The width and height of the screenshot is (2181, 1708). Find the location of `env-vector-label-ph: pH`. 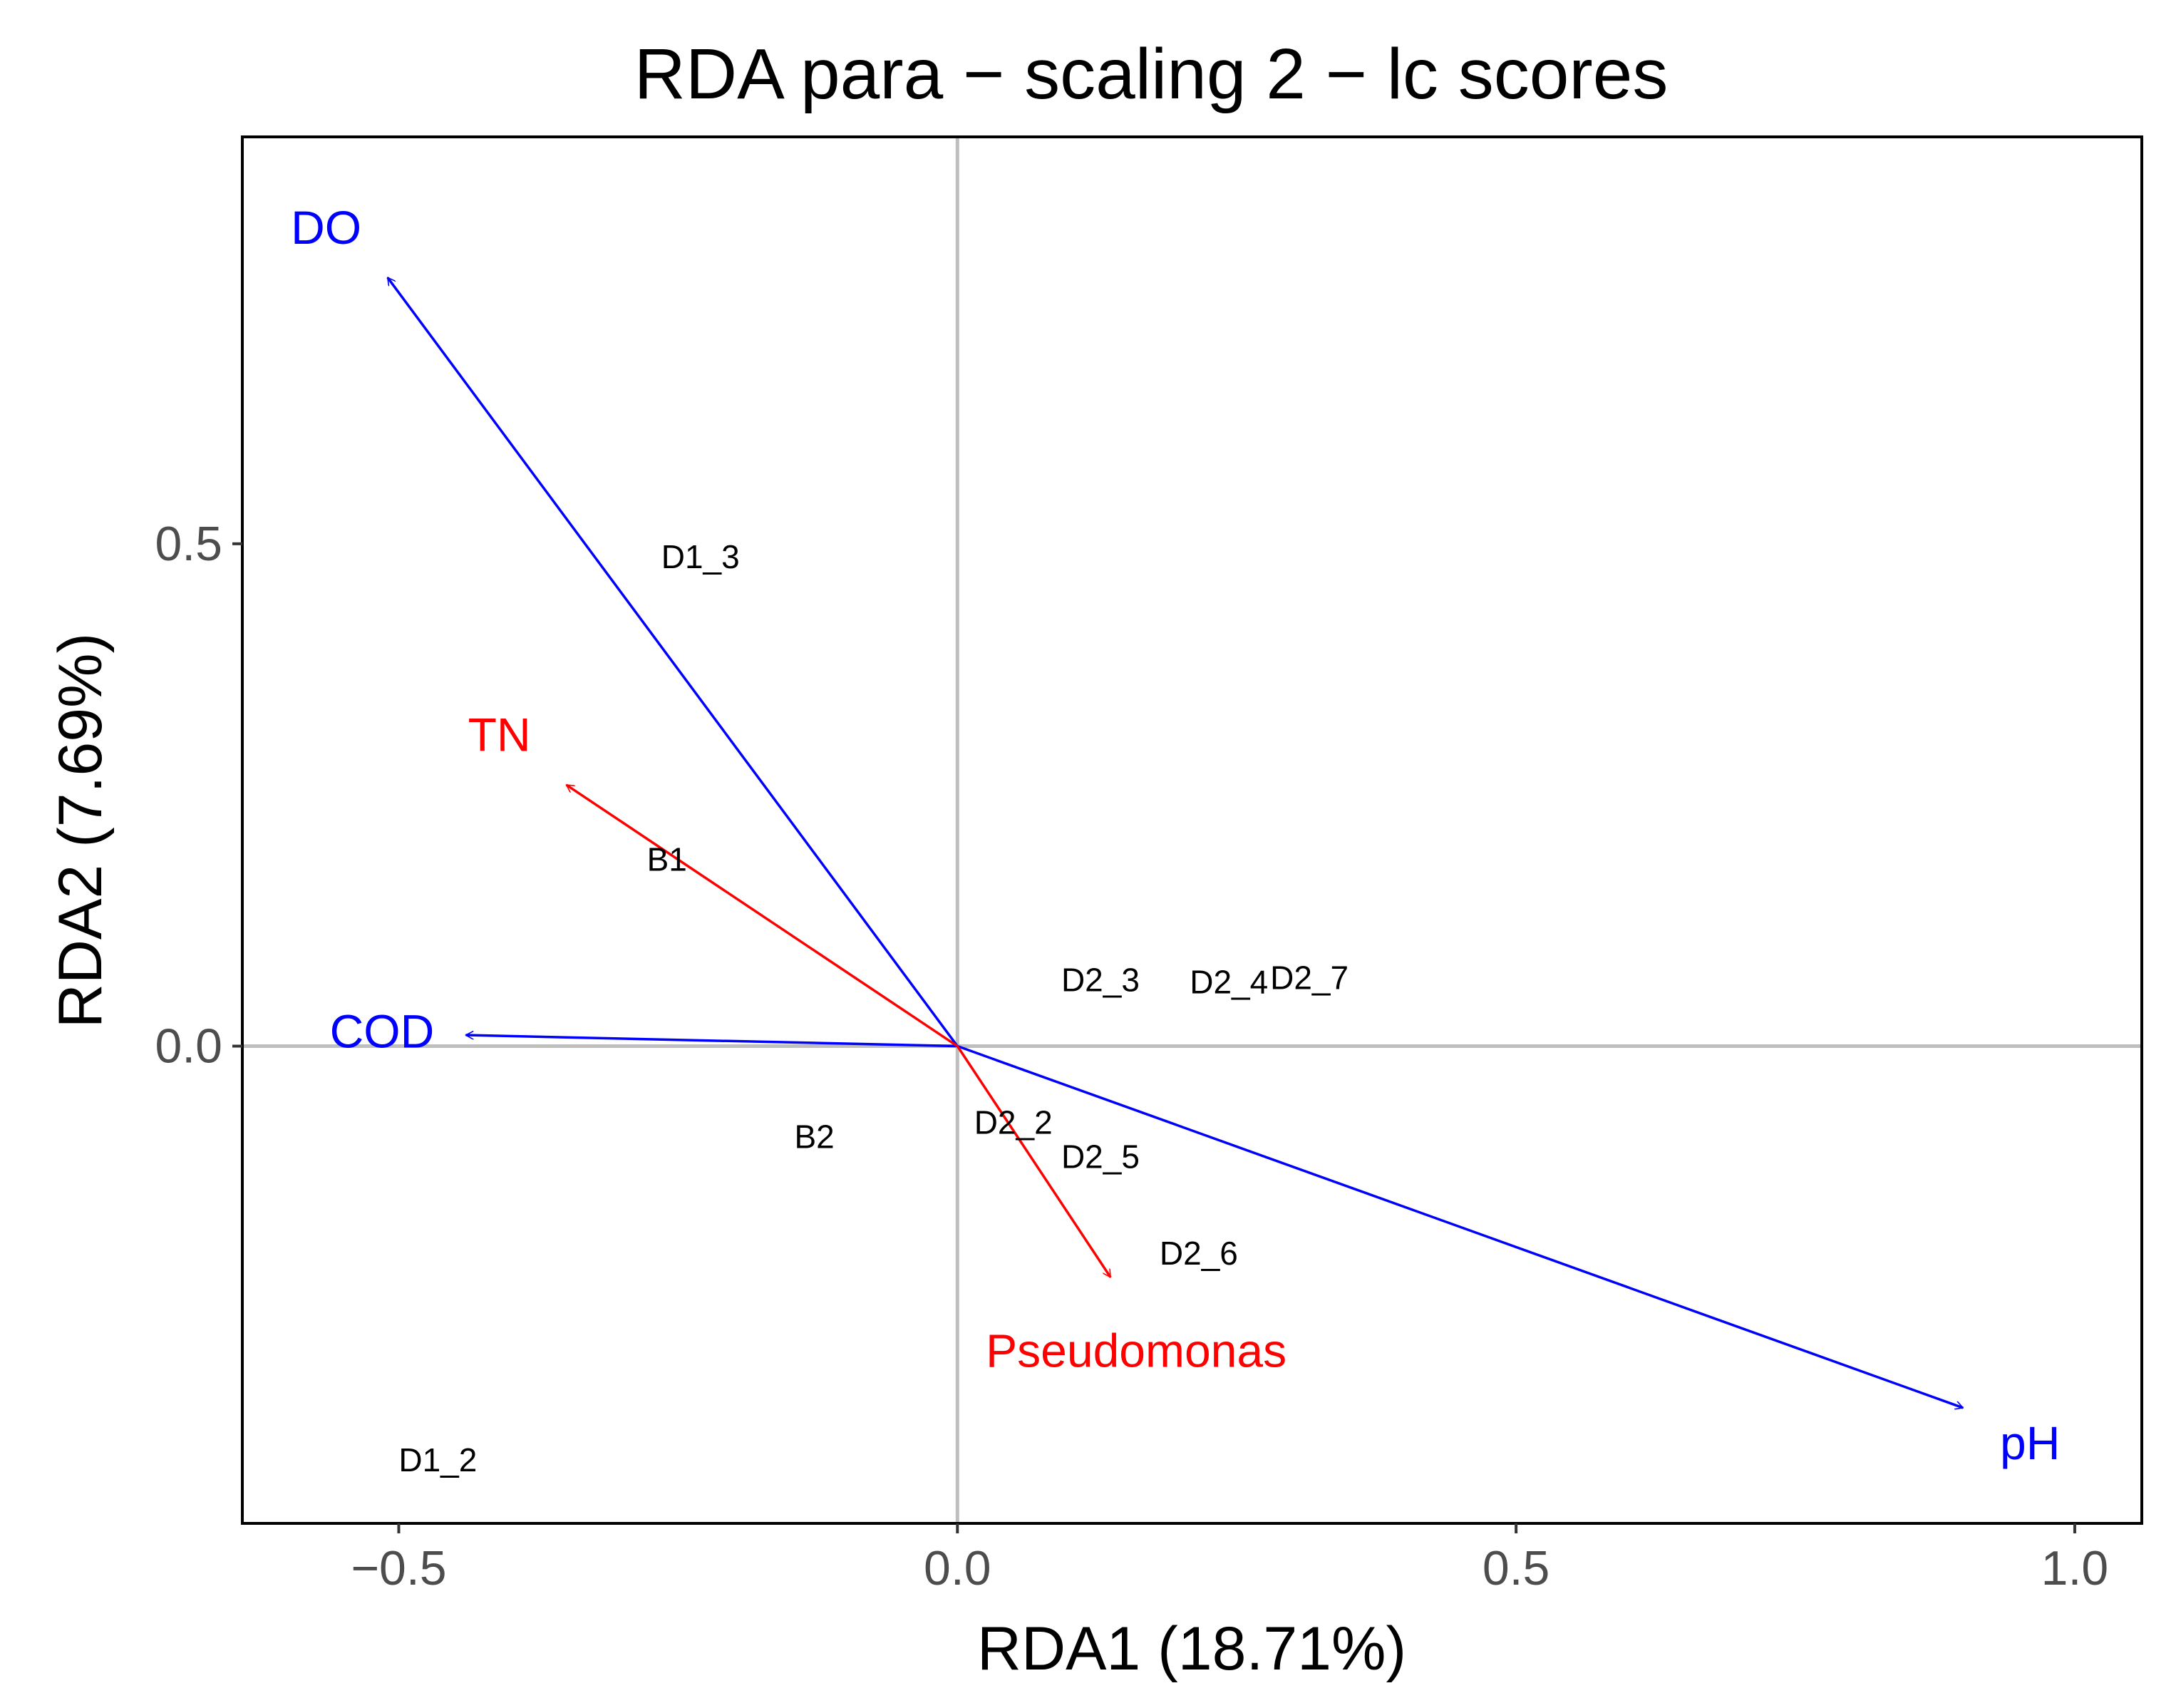

env-vector-label-ph: pH is located at coordinates (2030, 1442).